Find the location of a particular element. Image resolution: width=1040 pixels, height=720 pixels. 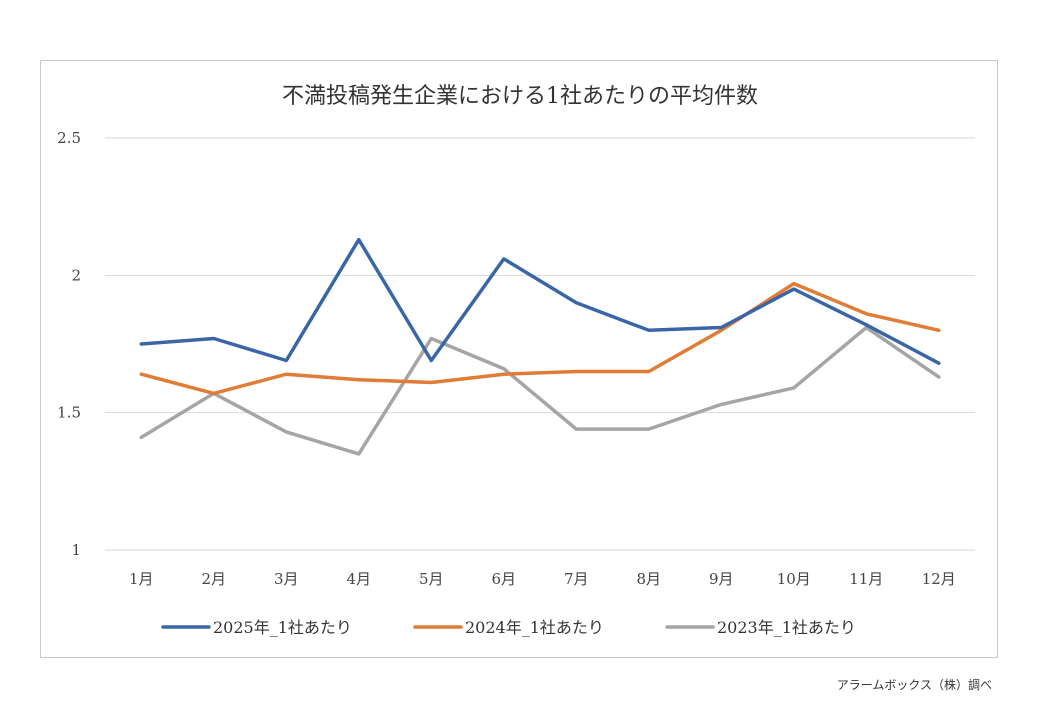

legend: 2025年_1社あたり 2024年_1社あたり 2023年_1社あたり is located at coordinates (508, 627).